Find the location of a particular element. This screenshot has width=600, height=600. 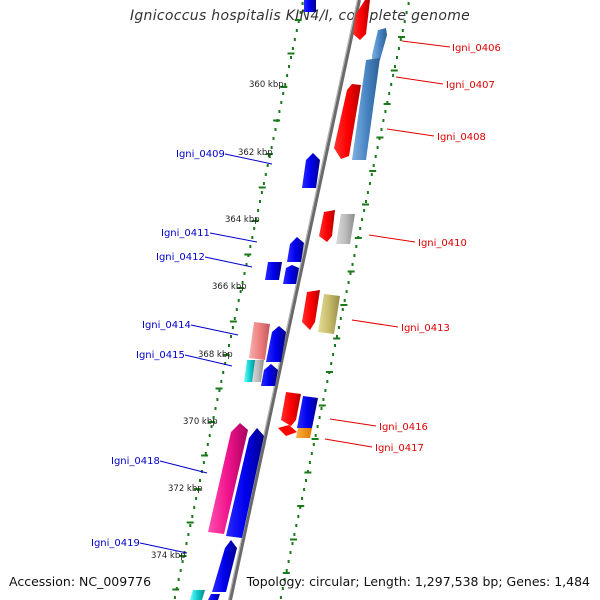

gene-igni-0418-magenta is located at coordinates (228, 478).